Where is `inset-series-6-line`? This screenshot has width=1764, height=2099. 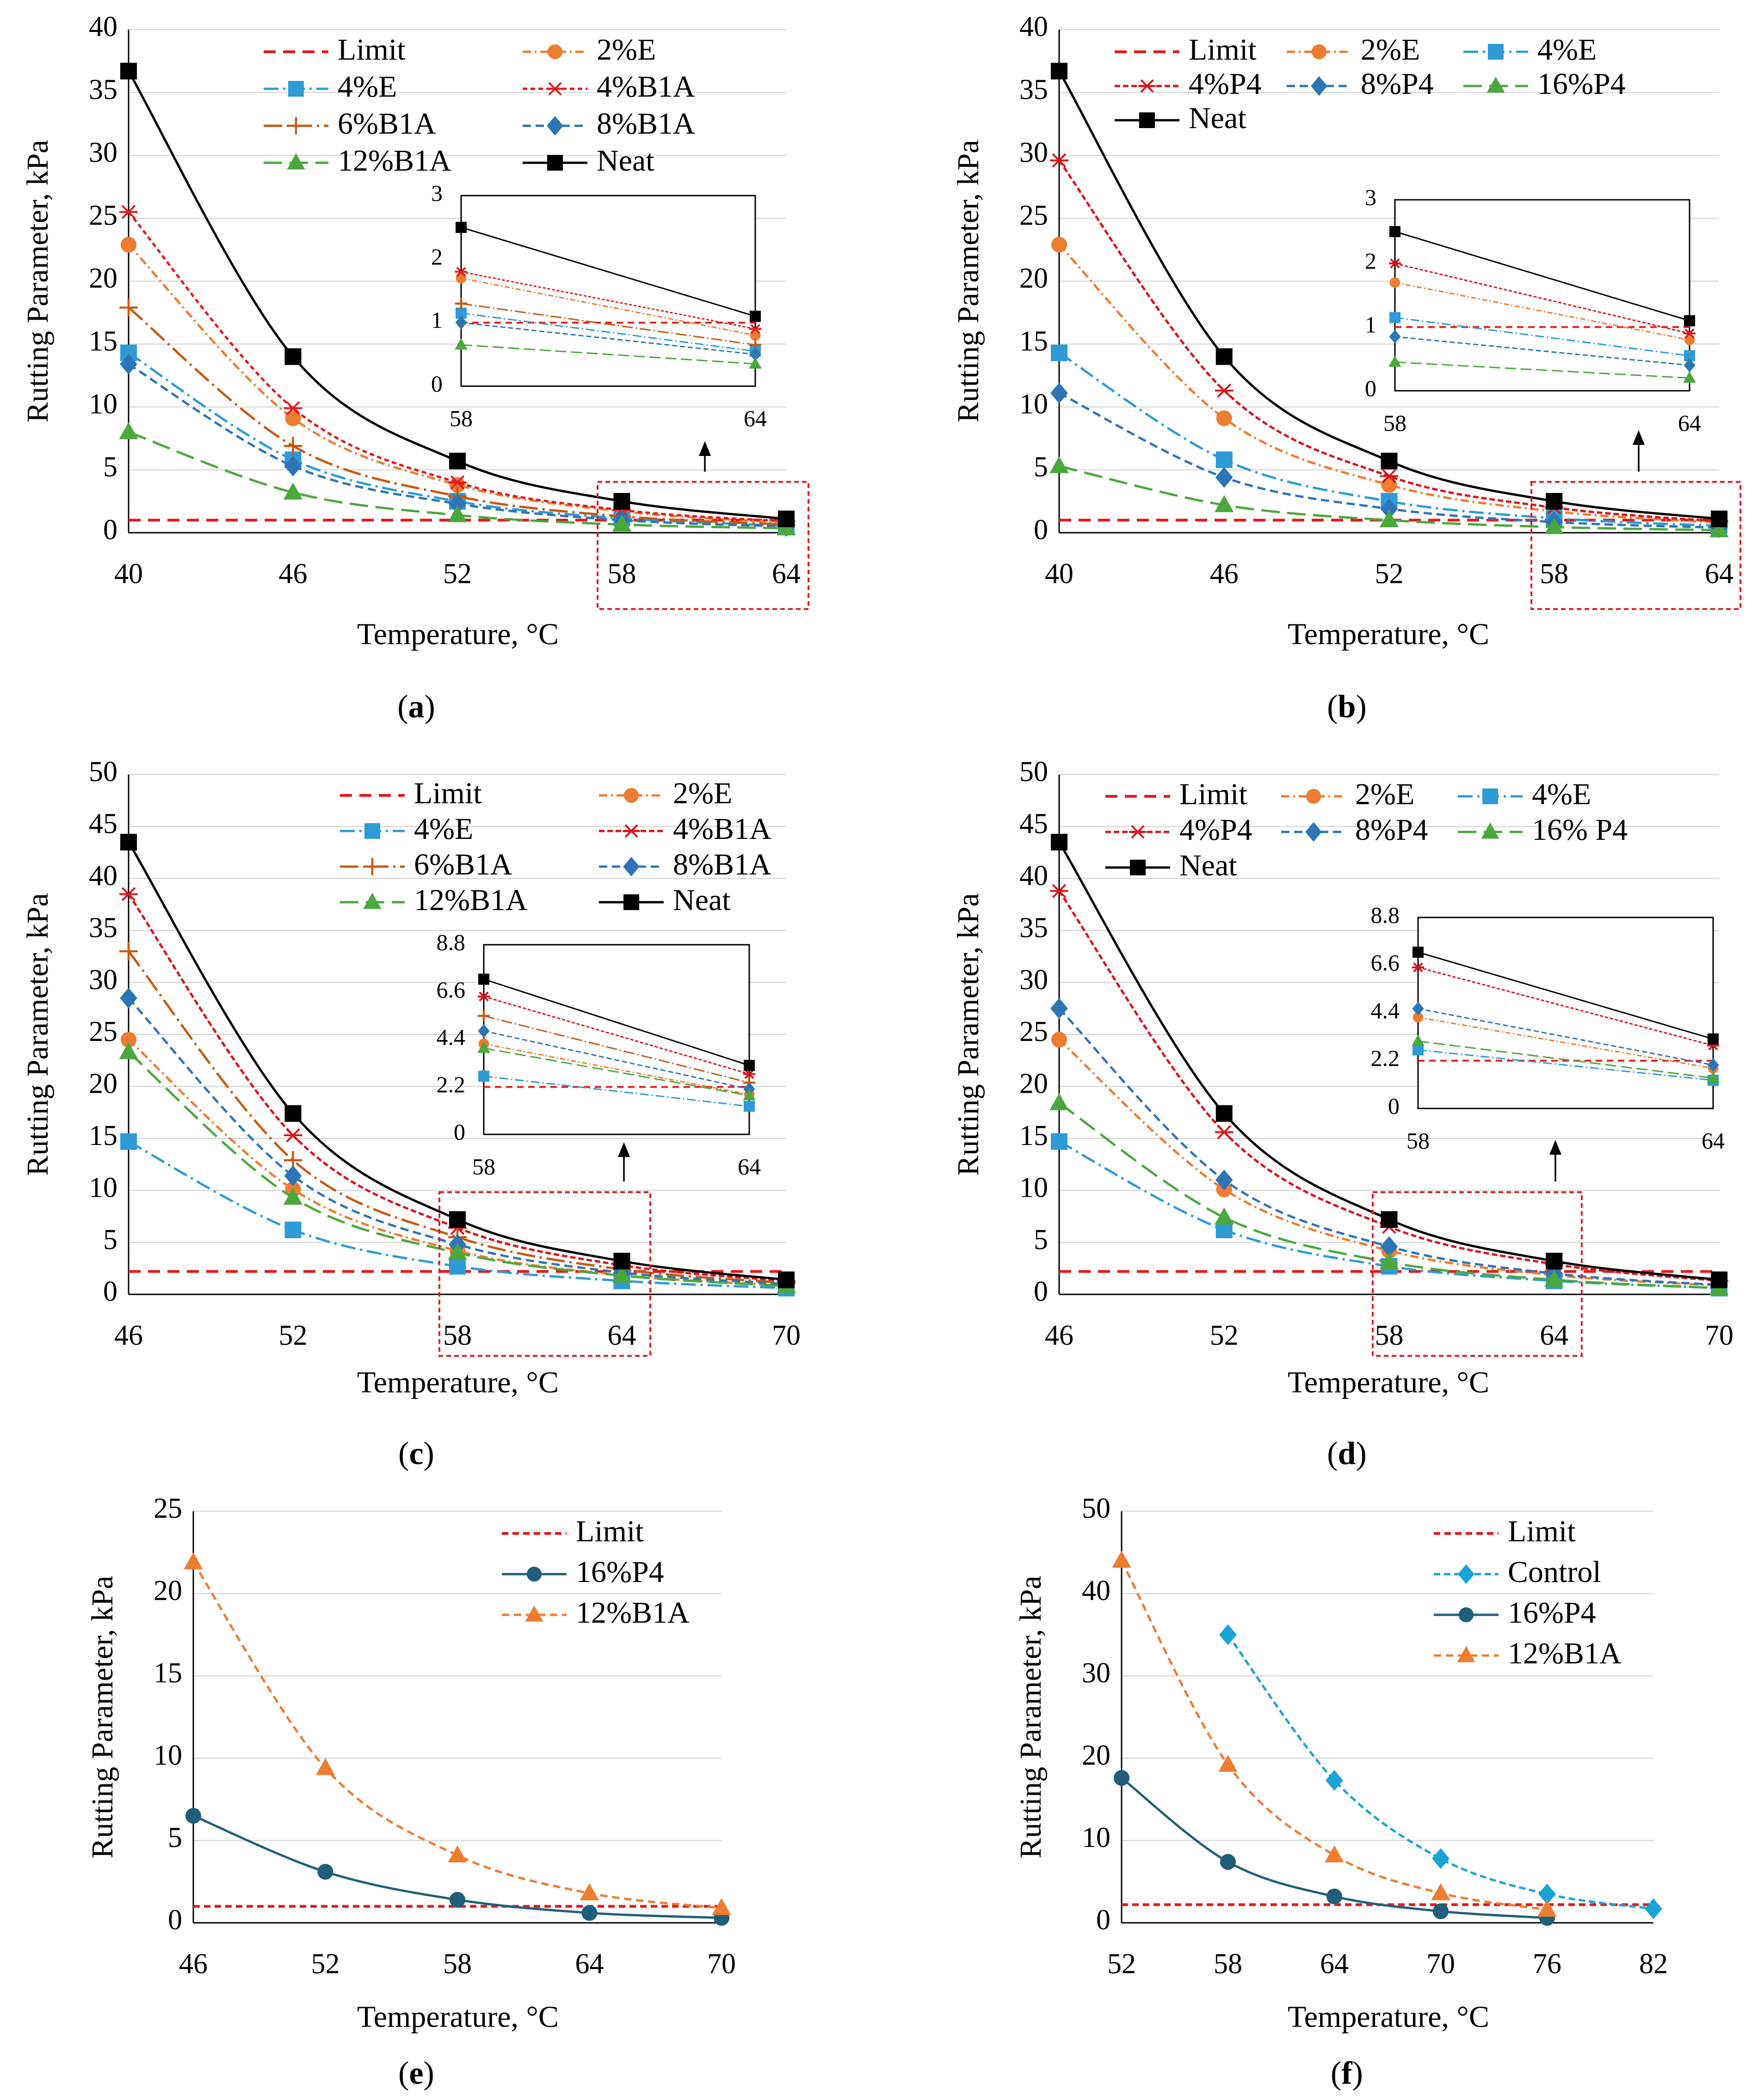 inset-series-6-line is located at coordinates (1542, 277).